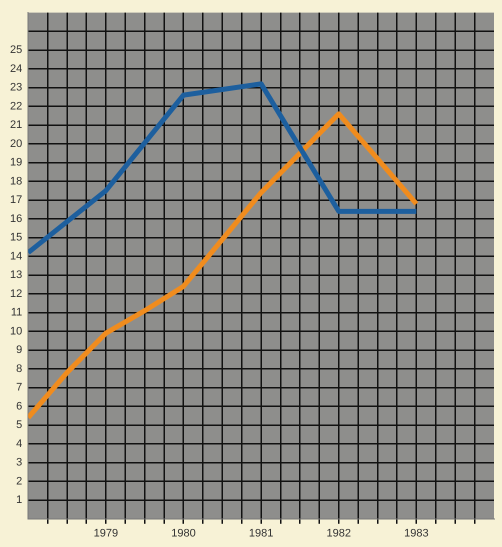 This screenshot has height=547, width=502. I want to click on x-tick-label: 1981, so click(261, 533).